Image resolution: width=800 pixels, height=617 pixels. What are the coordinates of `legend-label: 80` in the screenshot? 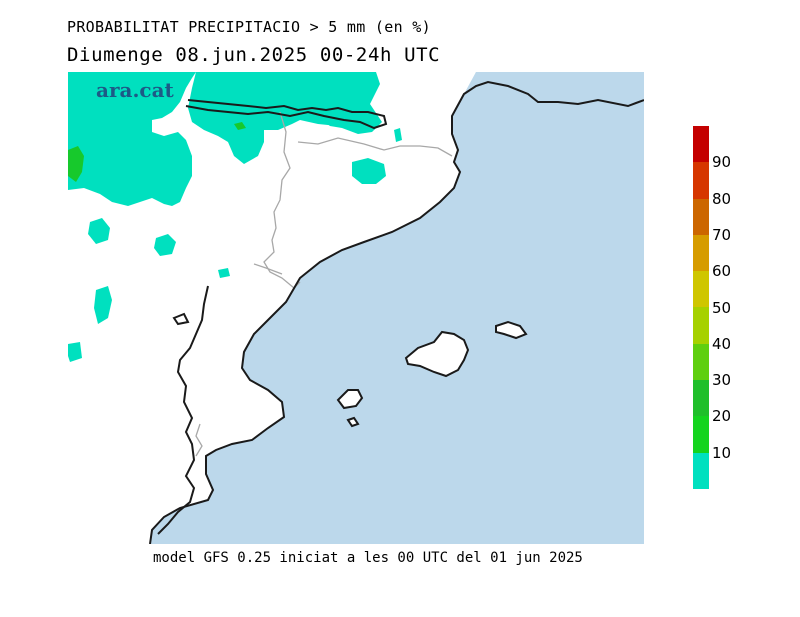 It's located at (722, 198).